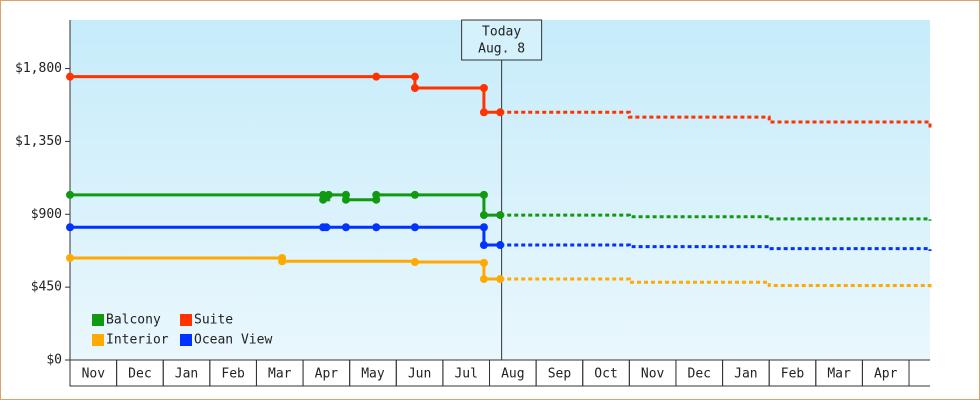 The height and width of the screenshot is (400, 980). I want to click on x-tick-label: Jun, so click(419, 374).